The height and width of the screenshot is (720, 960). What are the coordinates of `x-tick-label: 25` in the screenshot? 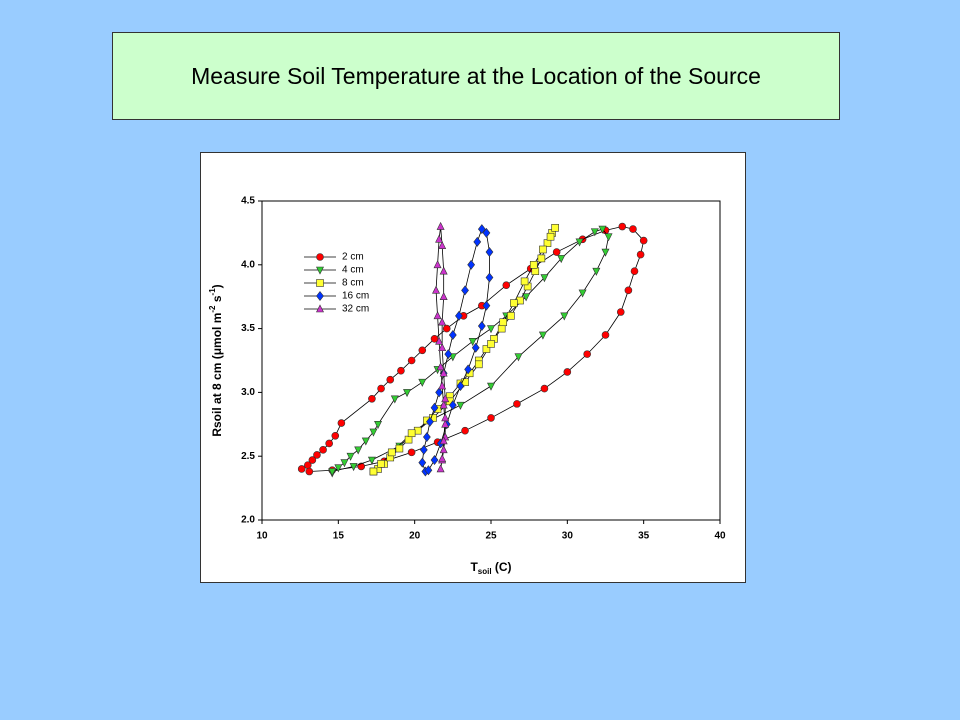 It's located at (491, 536).